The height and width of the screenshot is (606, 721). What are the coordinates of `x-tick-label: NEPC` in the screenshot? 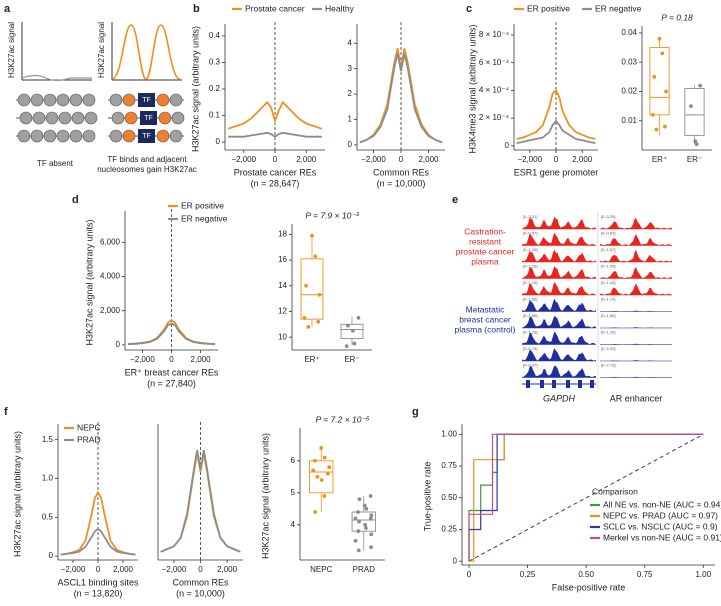 It's located at (321, 569).